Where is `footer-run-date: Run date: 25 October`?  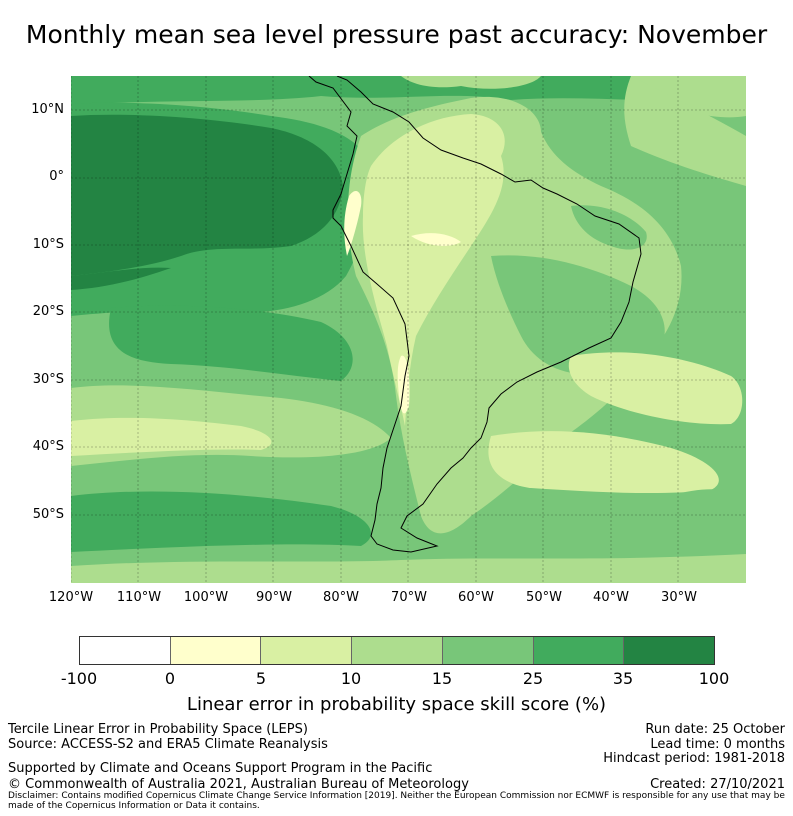
footer-run-date: Run date: 25 October is located at coordinates (715, 729).